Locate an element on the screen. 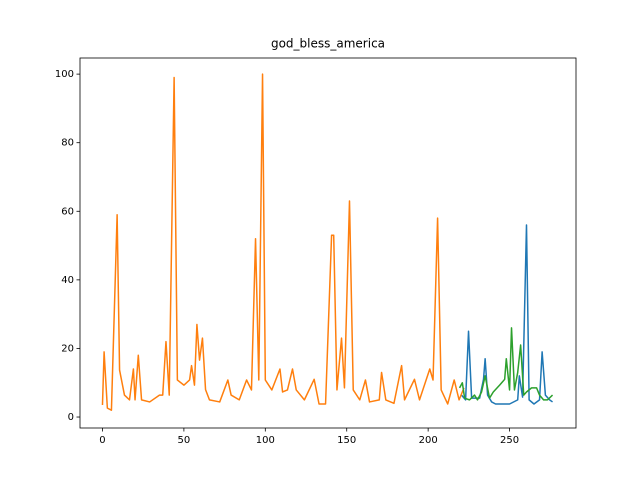 Image resolution: width=640 pixels, height=480 pixels. x-tick-label: 0 is located at coordinates (102, 440).